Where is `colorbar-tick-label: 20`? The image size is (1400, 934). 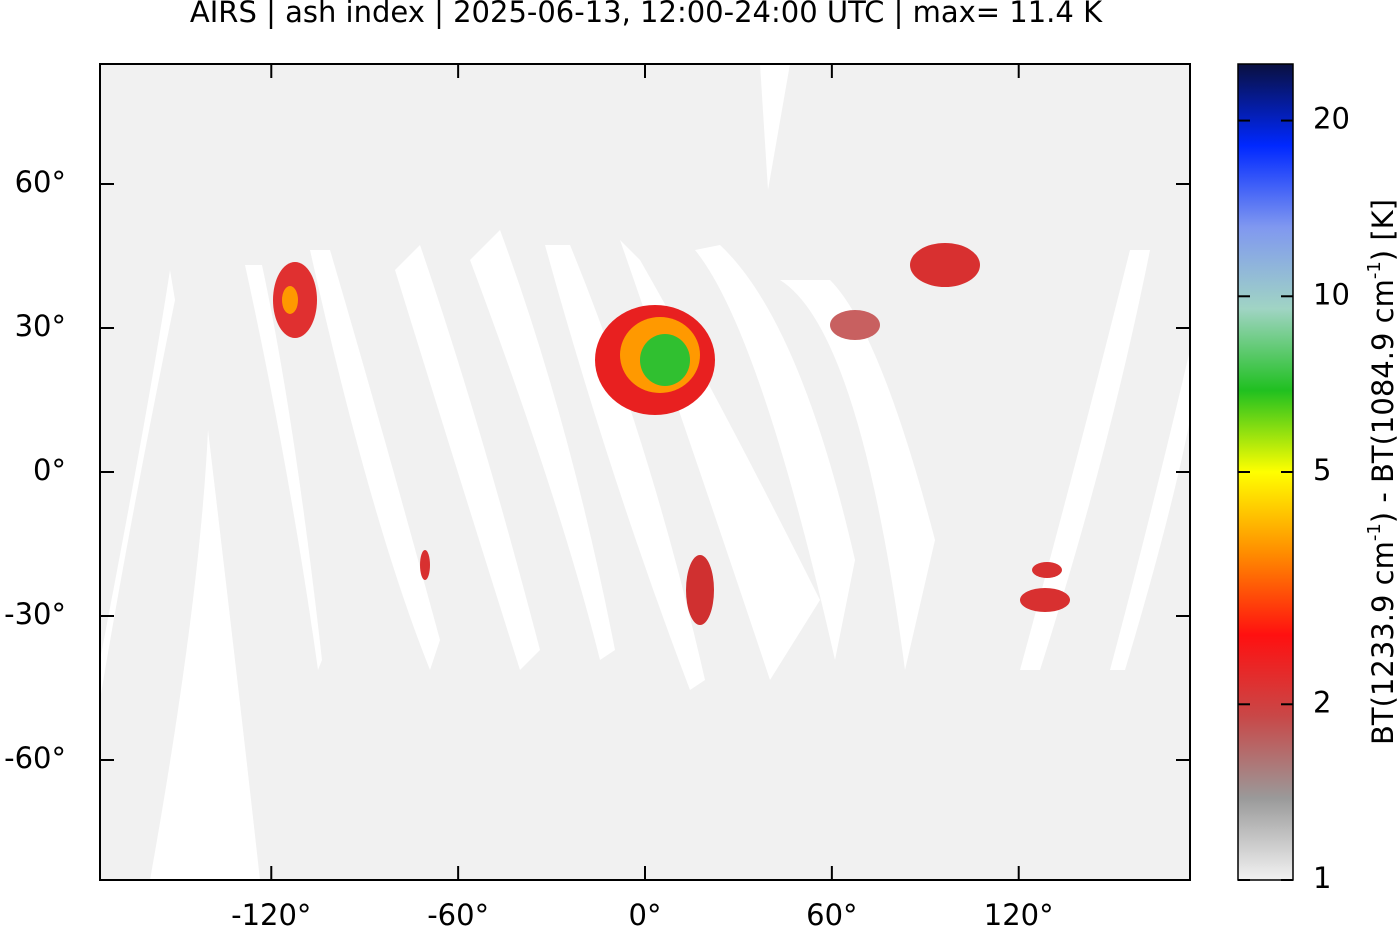
colorbar-tick-label: 20 is located at coordinates (1331, 119).